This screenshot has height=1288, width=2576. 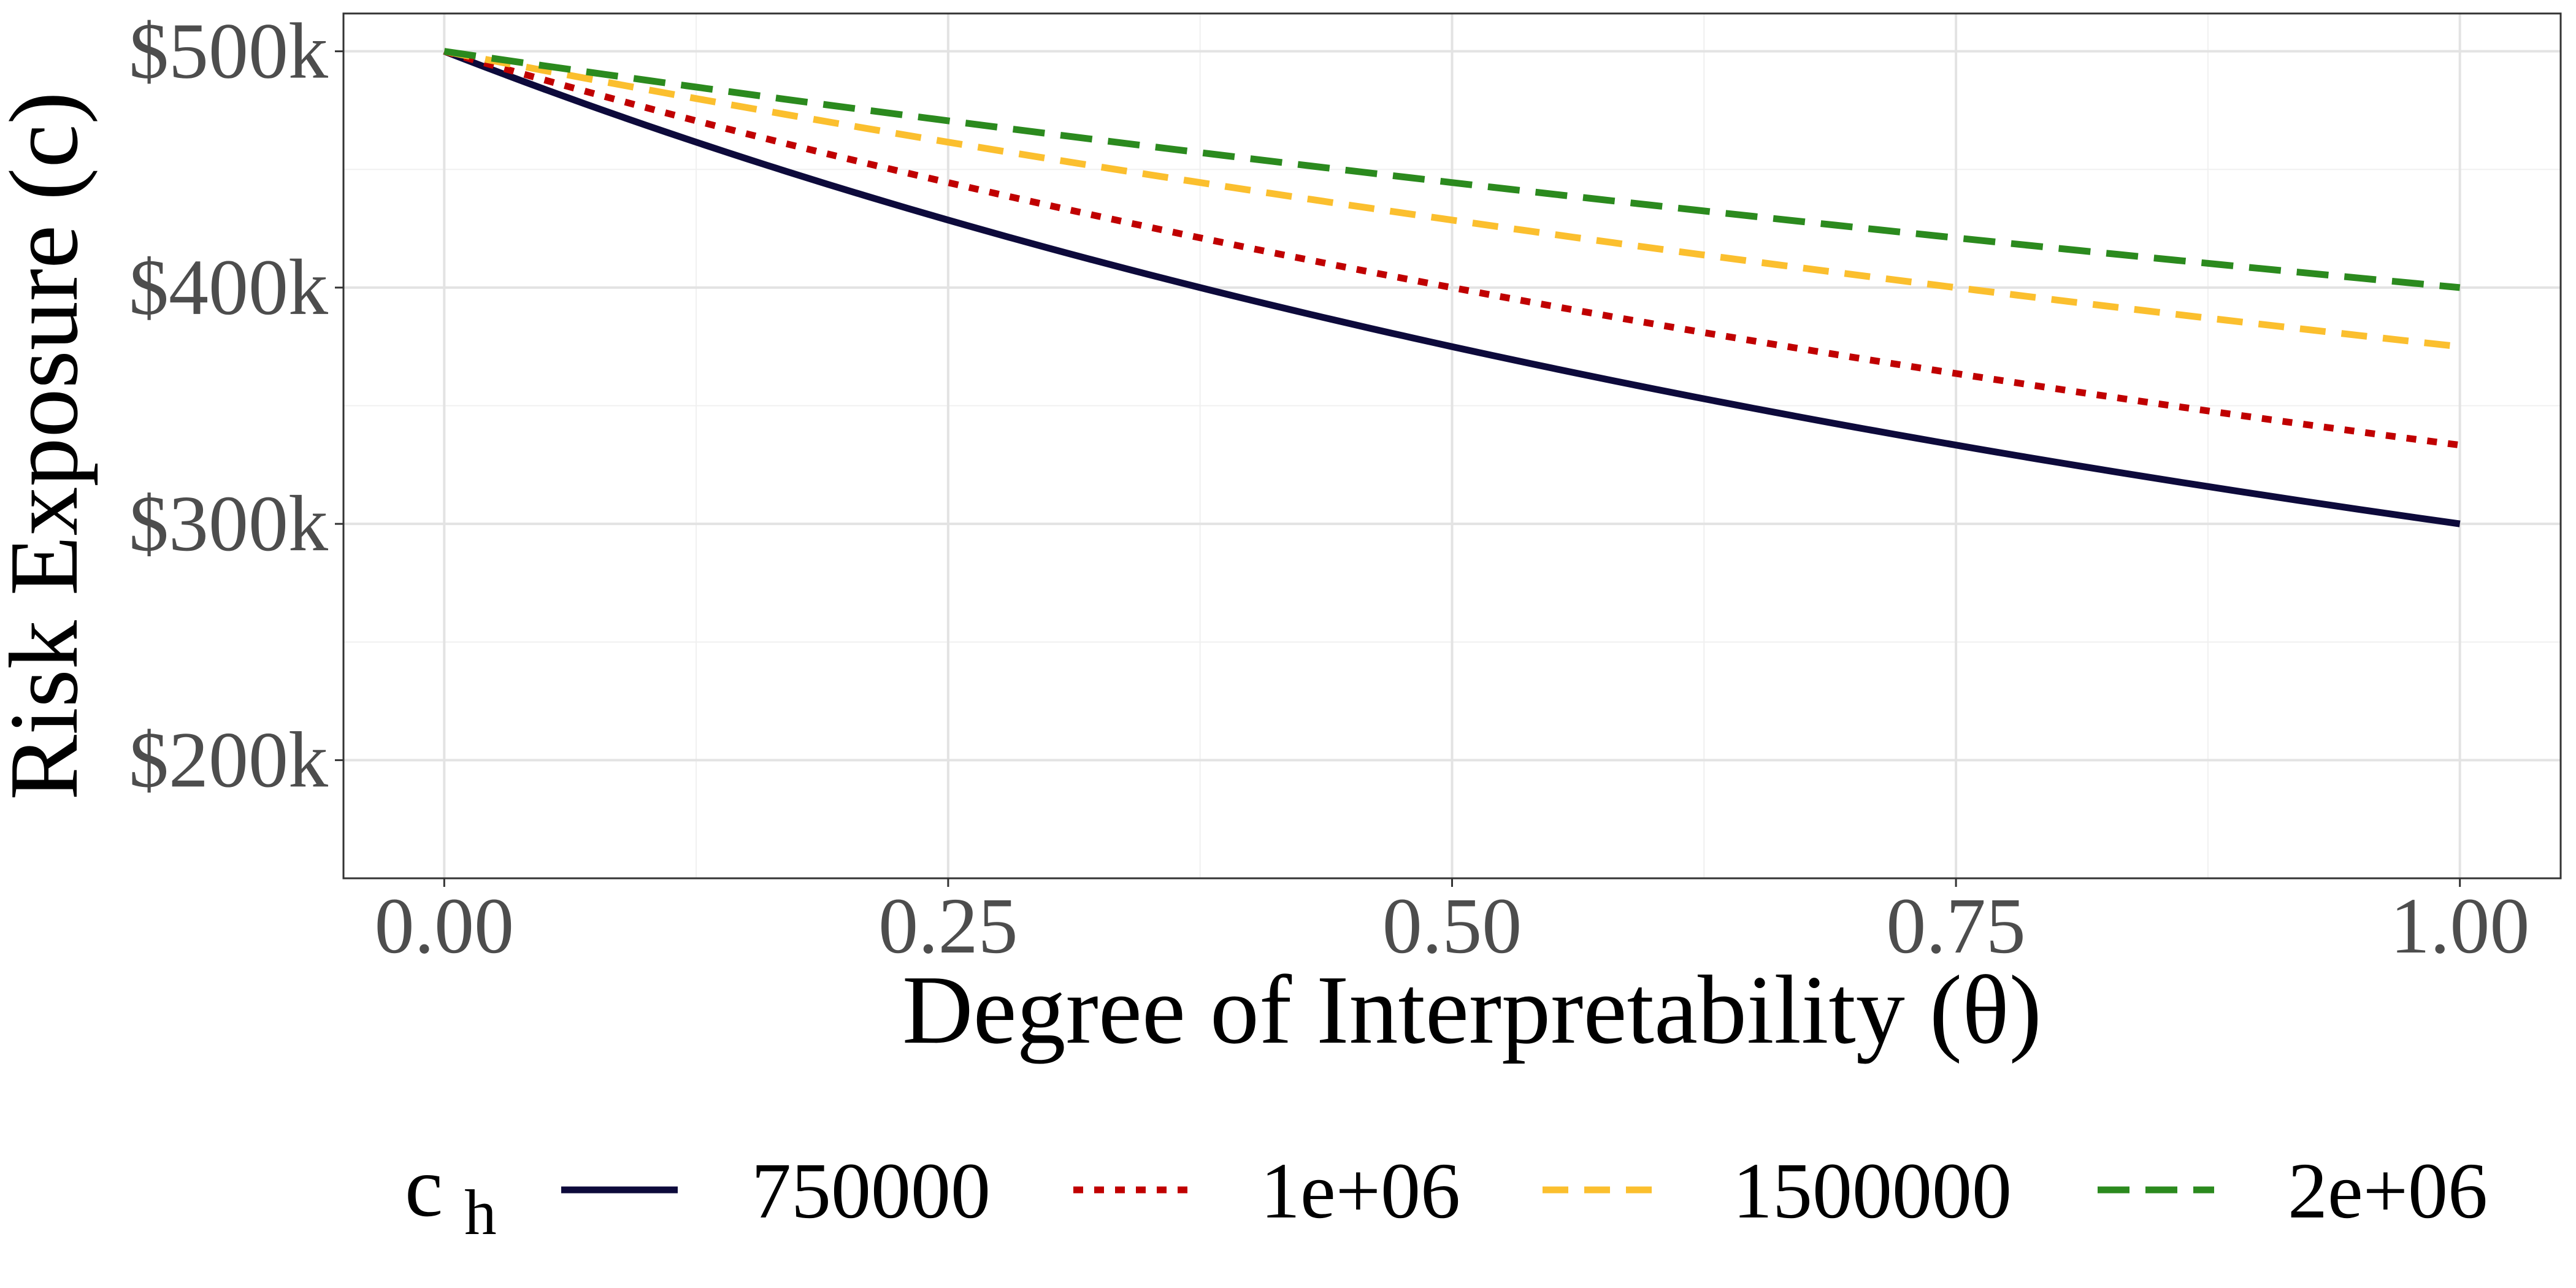 What do you see at coordinates (228, 51) in the screenshot?
I see `y-tick-label-3: $500k` at bounding box center [228, 51].